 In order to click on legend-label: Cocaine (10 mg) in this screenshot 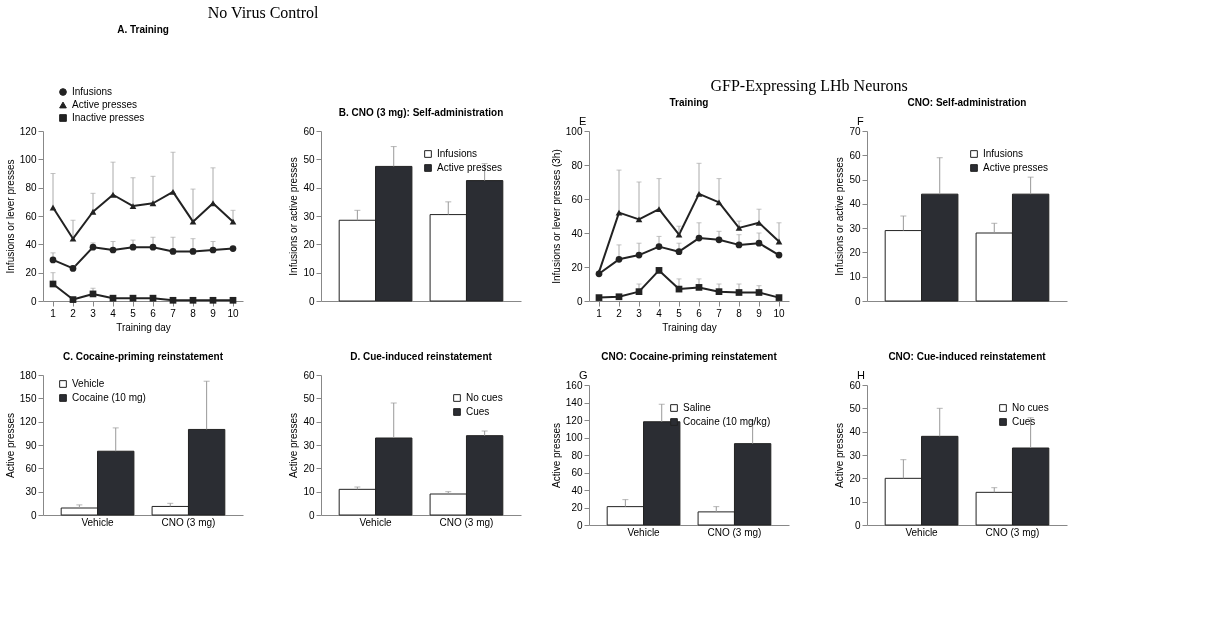, I will do `click(109, 397)`.